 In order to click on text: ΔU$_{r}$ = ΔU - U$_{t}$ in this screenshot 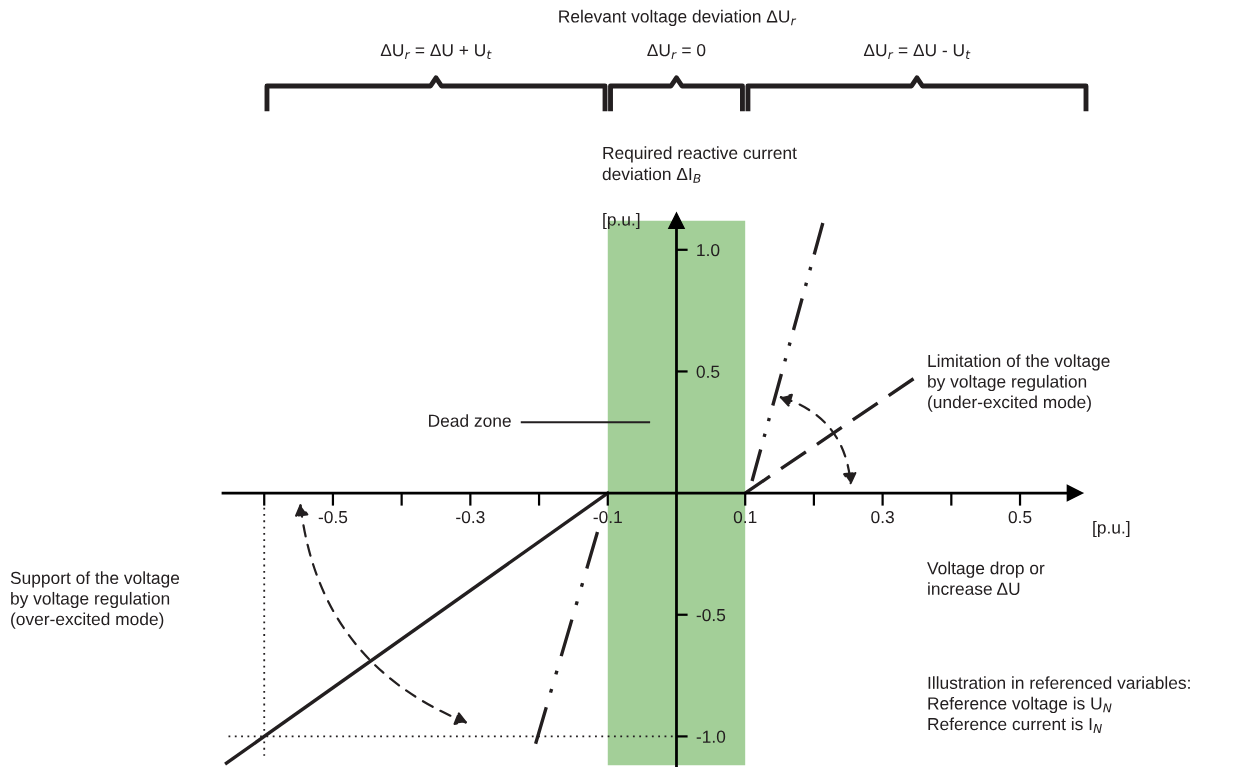, I will do `click(917, 51)`.